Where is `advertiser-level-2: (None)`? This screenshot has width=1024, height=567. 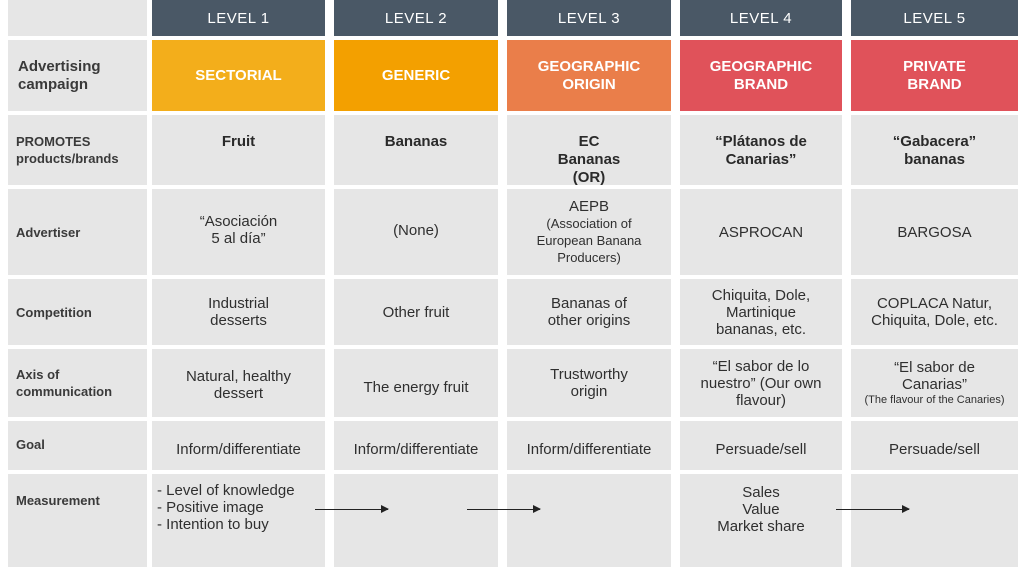
advertiser-level-2: (None) is located at coordinates (416, 232).